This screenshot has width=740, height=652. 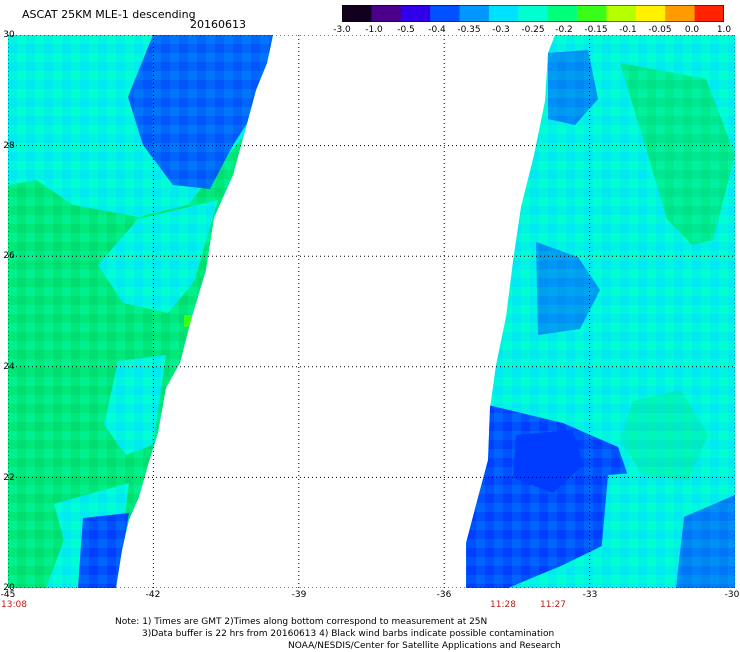 I want to click on time-label-left: 13:08, so click(x=14, y=605).